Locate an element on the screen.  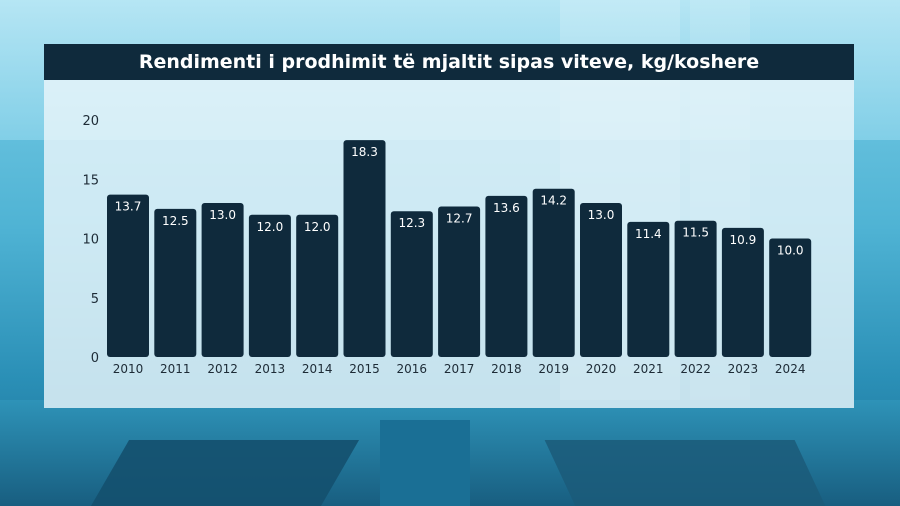
bar-2011 is located at coordinates (175, 282).